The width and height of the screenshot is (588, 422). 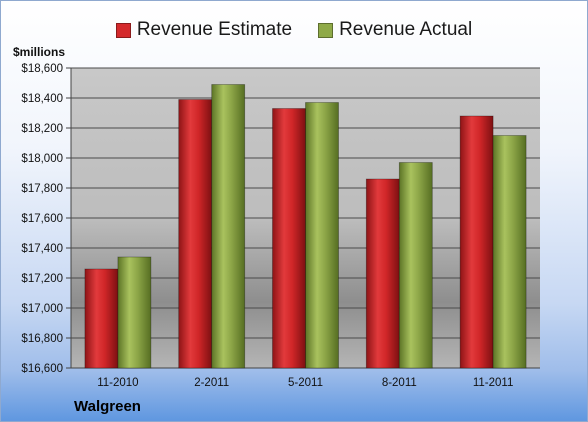 I want to click on legend-item-revenue-estimate: Revenue Estimate, so click(x=204, y=30).